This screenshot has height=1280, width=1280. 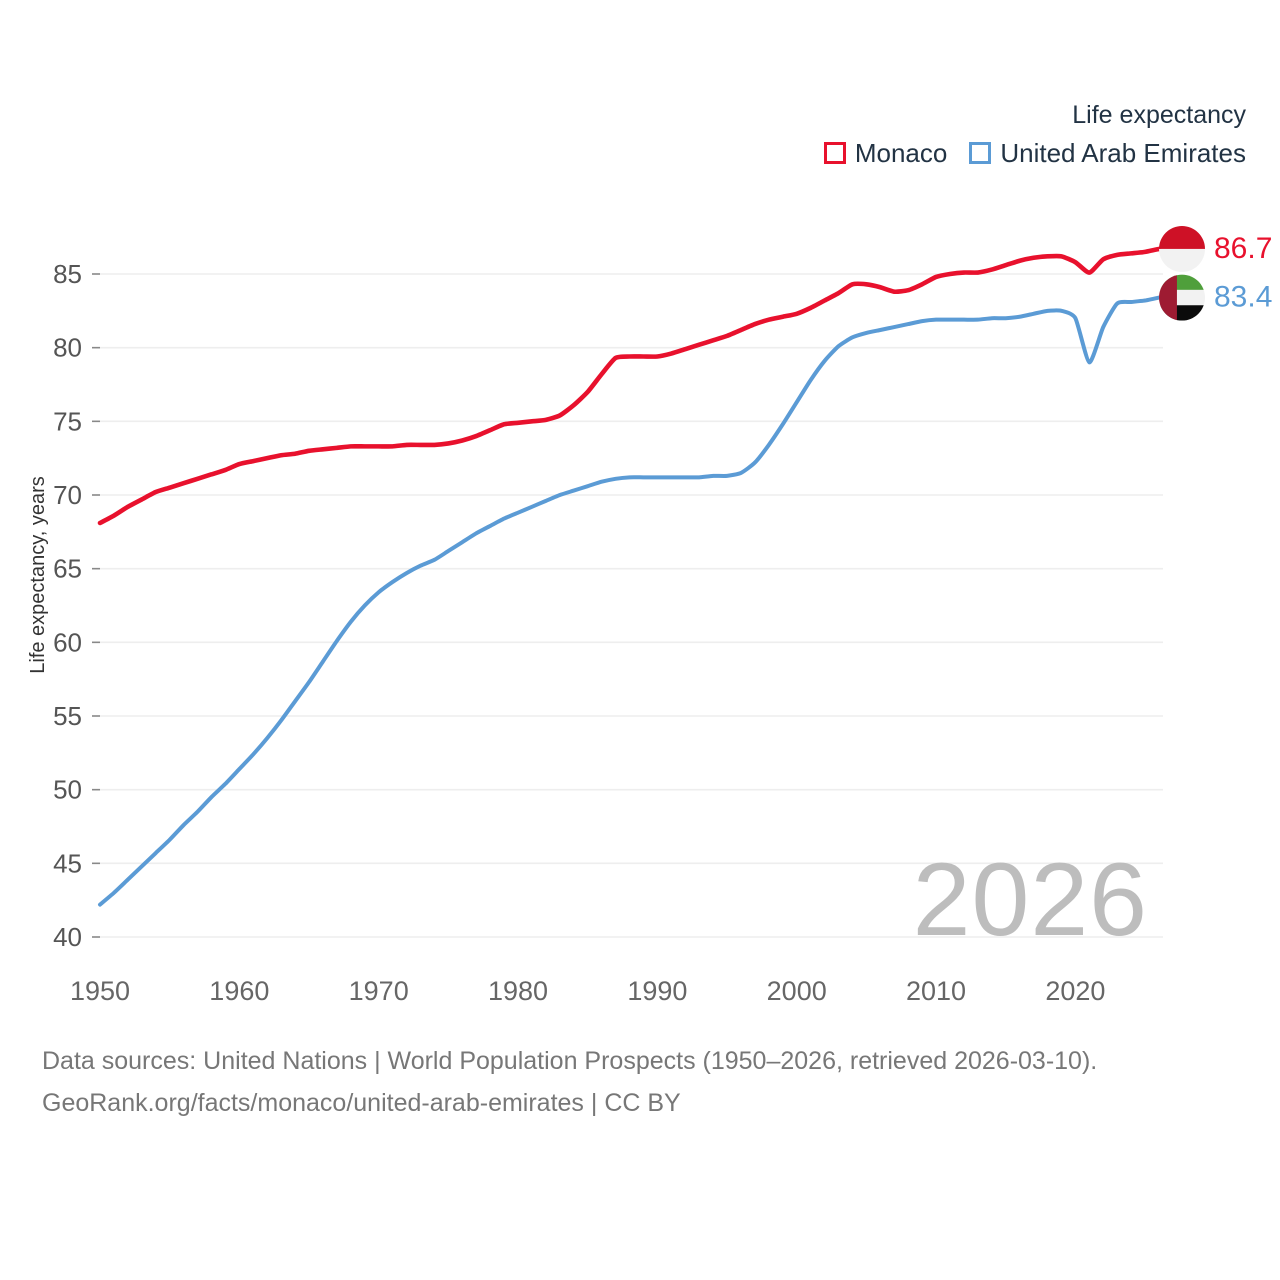 What do you see at coordinates (624, 153) in the screenshot?
I see `legend-items: Monaco United Arab Emirates` at bounding box center [624, 153].